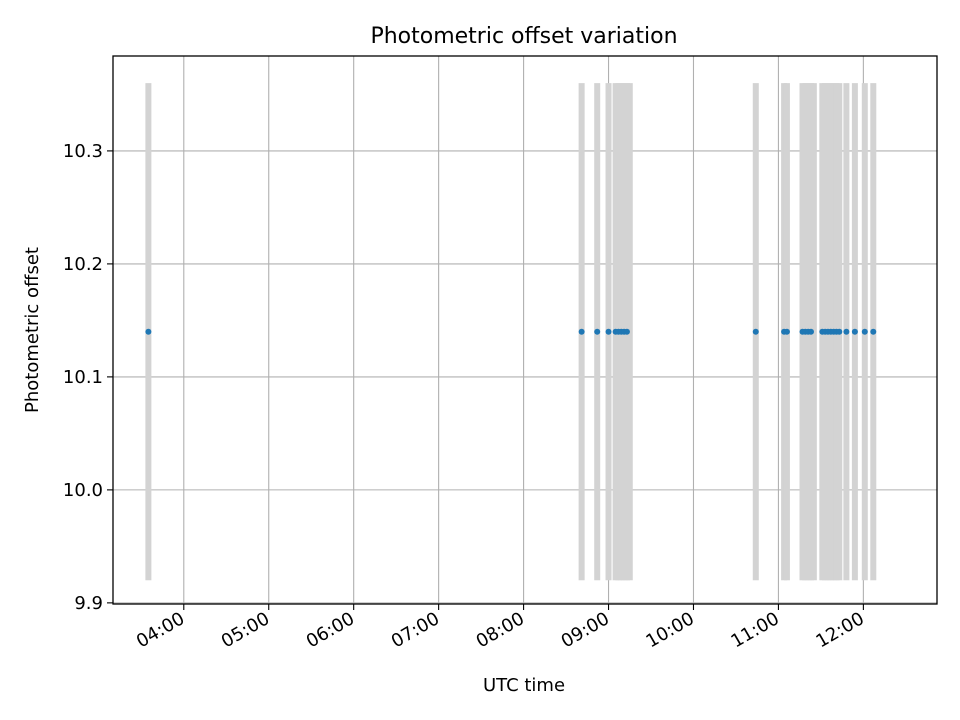 This screenshot has width=960, height=720. What do you see at coordinates (83, 151) in the screenshot?
I see `y-tick-label: 10.3` at bounding box center [83, 151].